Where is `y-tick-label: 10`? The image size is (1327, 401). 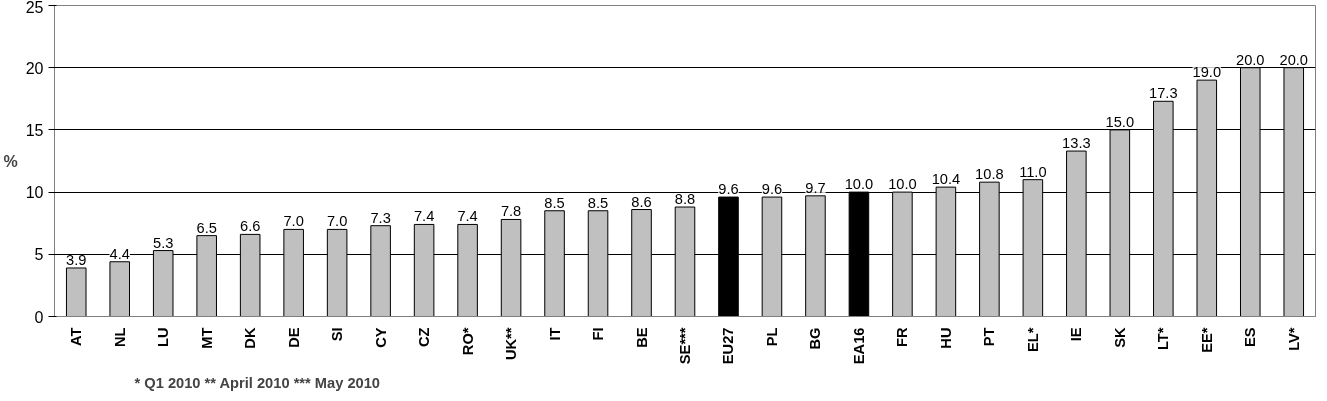 y-tick-label: 10 is located at coordinates (34, 193).